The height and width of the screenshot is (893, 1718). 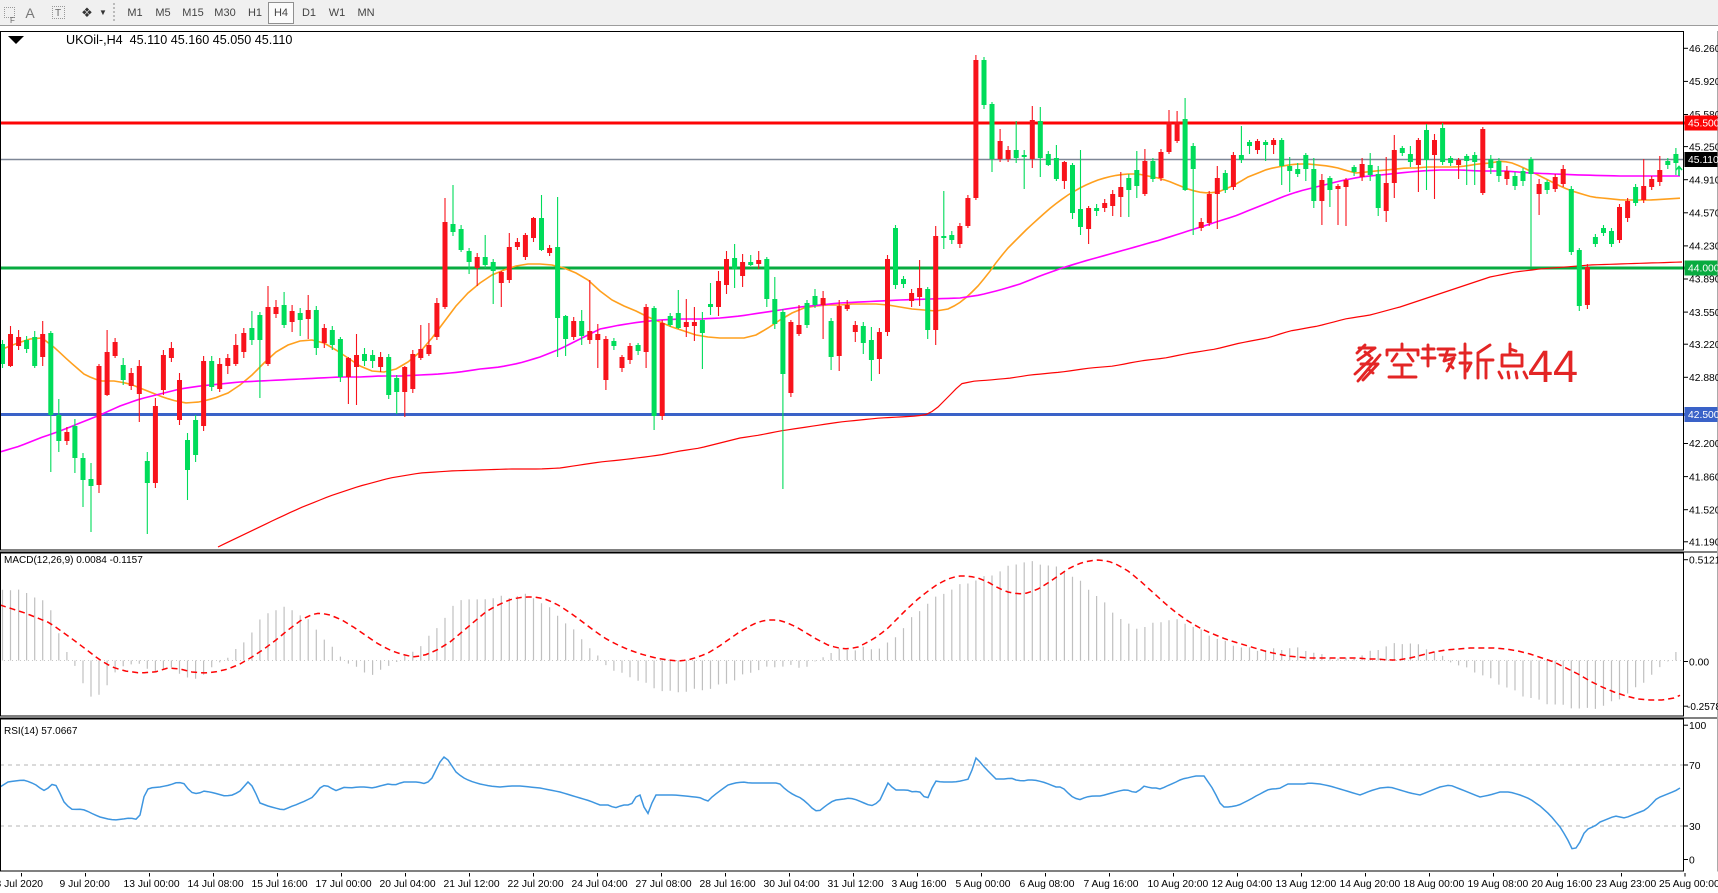 I want to click on svg-text: 5 Aug 00:00, so click(x=983, y=884).